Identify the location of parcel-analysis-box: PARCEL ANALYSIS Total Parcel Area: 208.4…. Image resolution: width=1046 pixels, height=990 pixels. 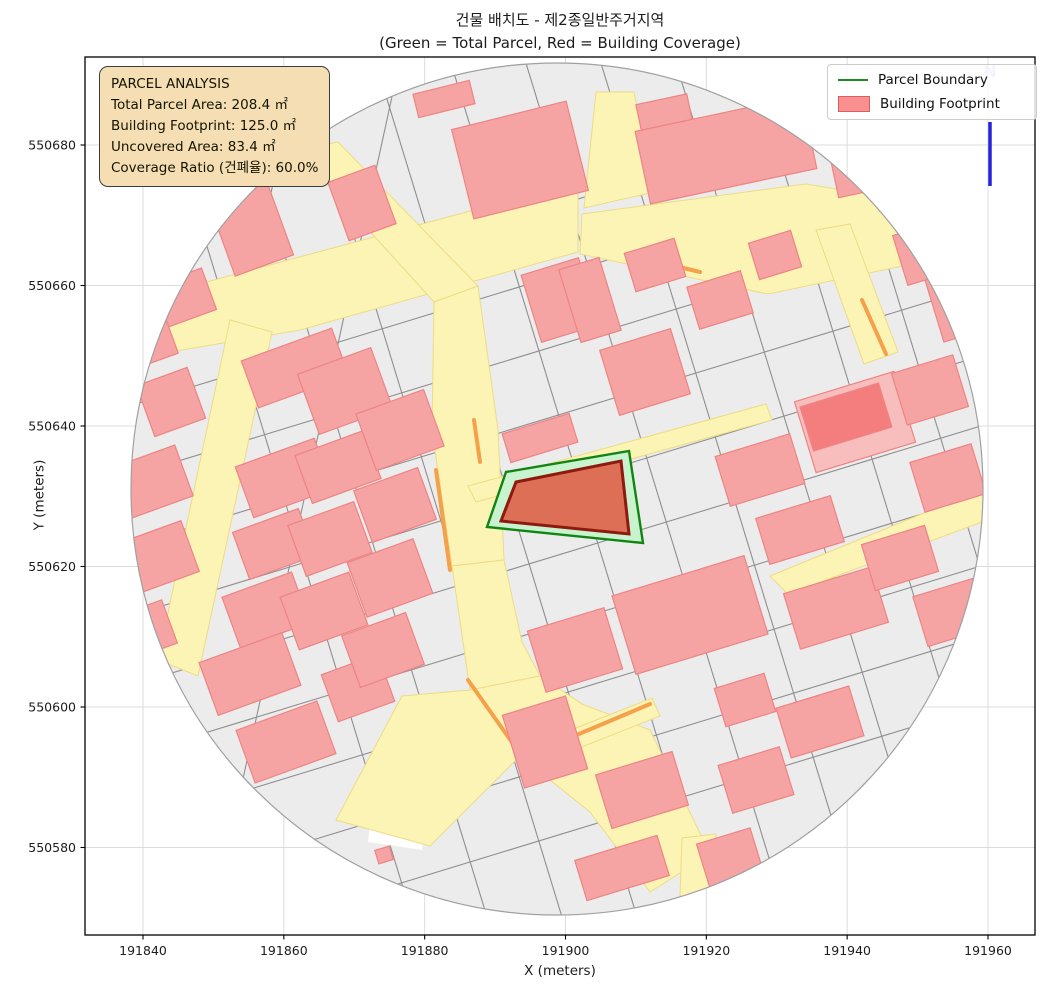
(215, 126).